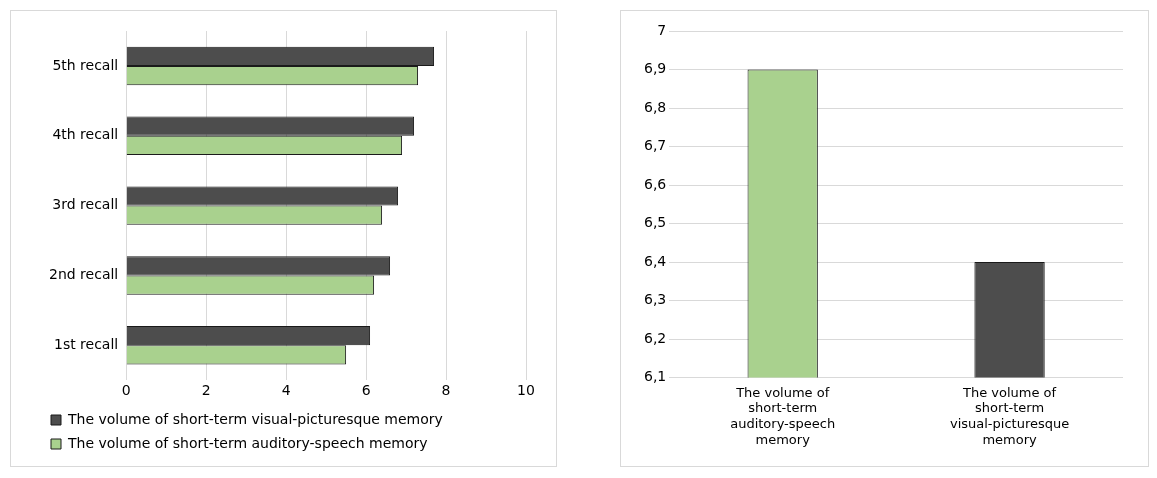 The image size is (1157, 478). I want to click on y-tick-label: 2nd recall, so click(84, 274).